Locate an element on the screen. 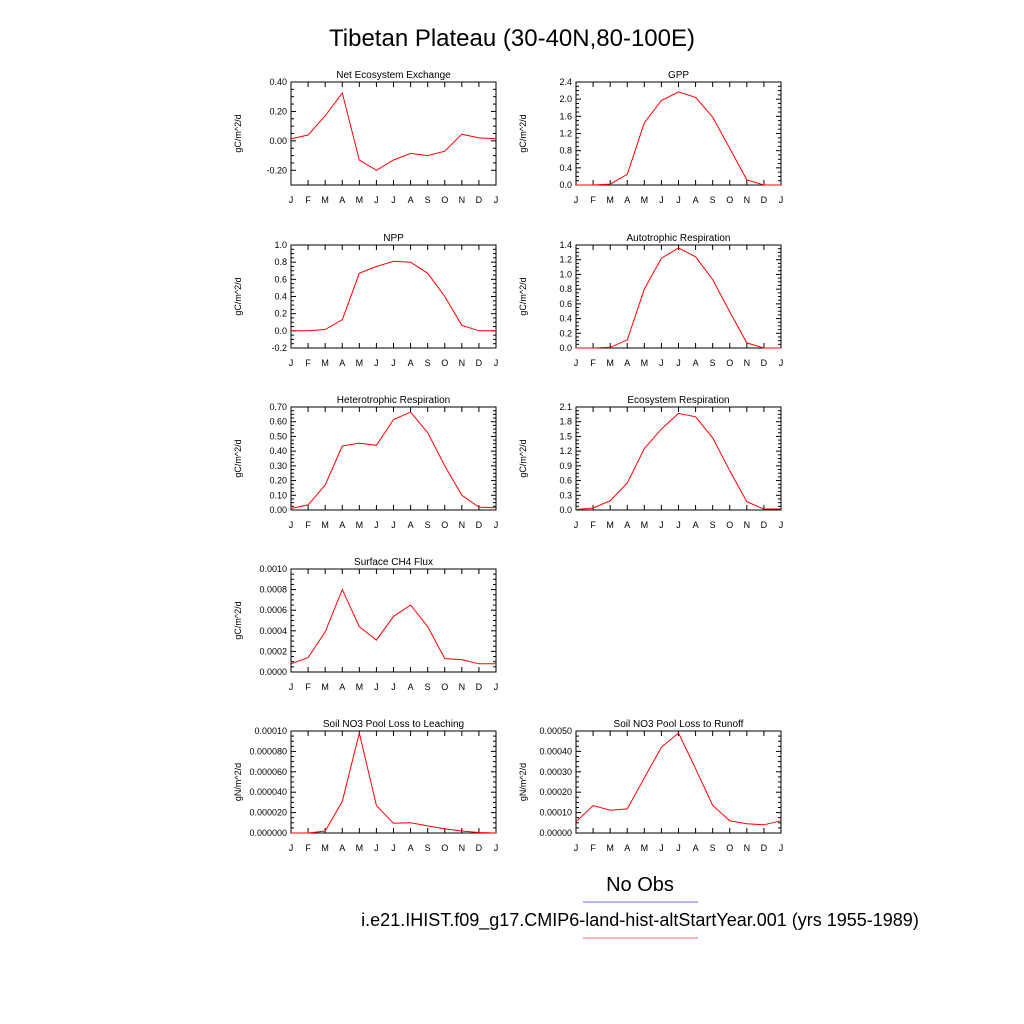 The width and height of the screenshot is (1024, 1024). y-tick-label: 0.30 is located at coordinates (278, 466).